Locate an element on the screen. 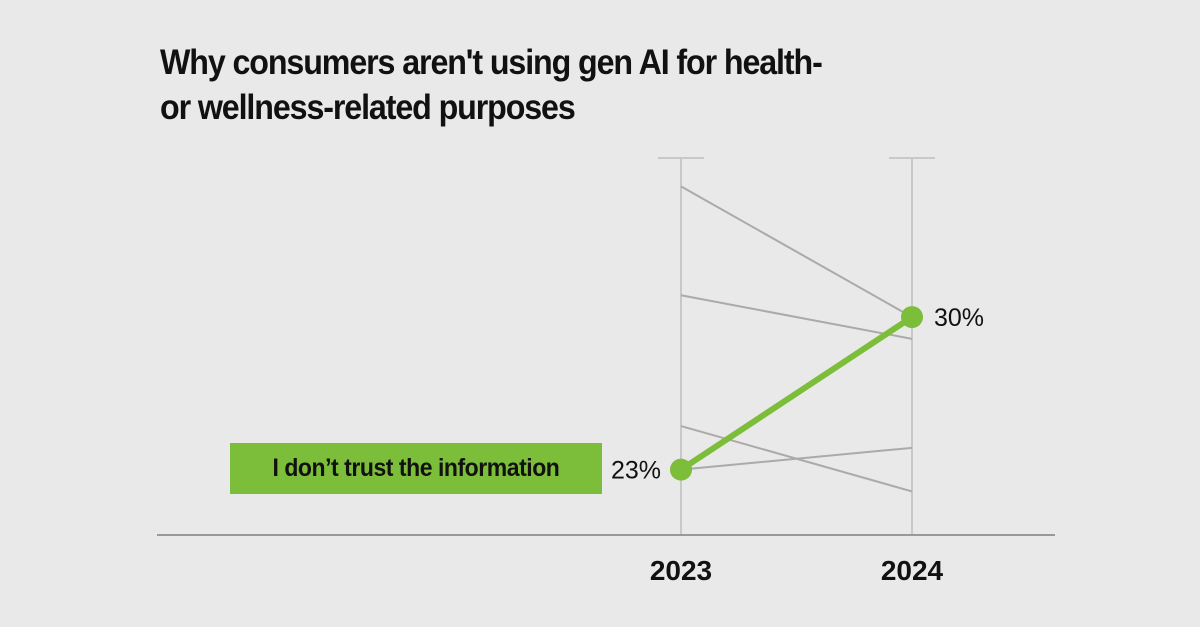 This screenshot has width=1200, height=627. x-tick-label: 2023 is located at coordinates (681, 570).